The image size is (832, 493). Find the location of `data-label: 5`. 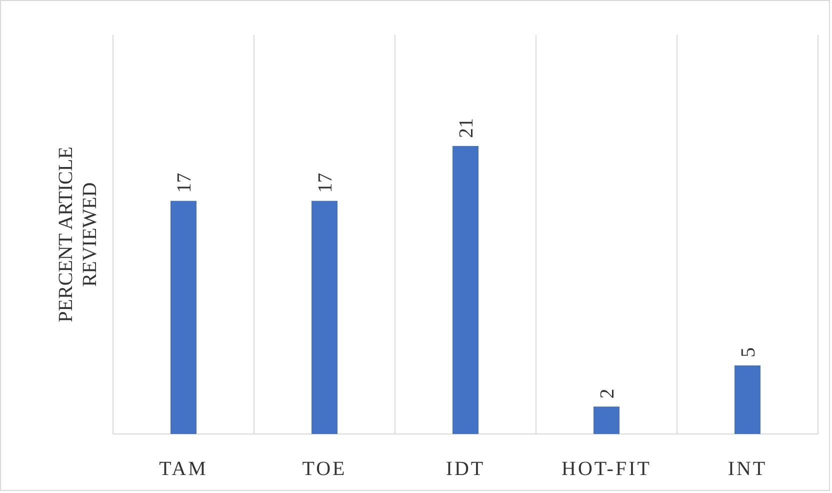

data-label: 5 is located at coordinates (749, 352).